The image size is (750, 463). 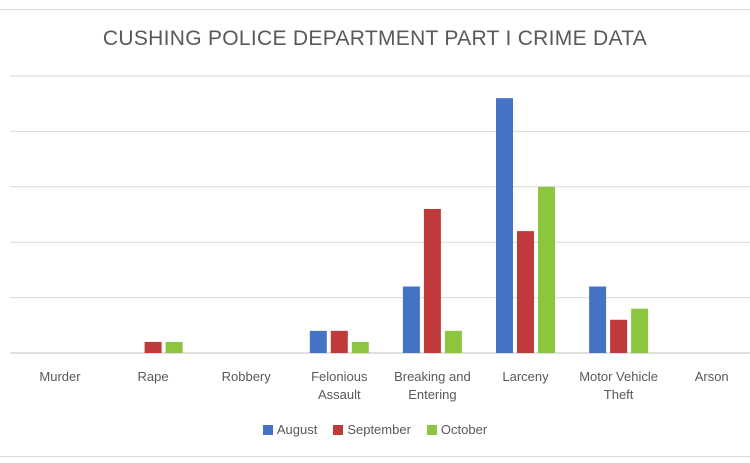 What do you see at coordinates (464, 429) in the screenshot?
I see `legend-label: October` at bounding box center [464, 429].